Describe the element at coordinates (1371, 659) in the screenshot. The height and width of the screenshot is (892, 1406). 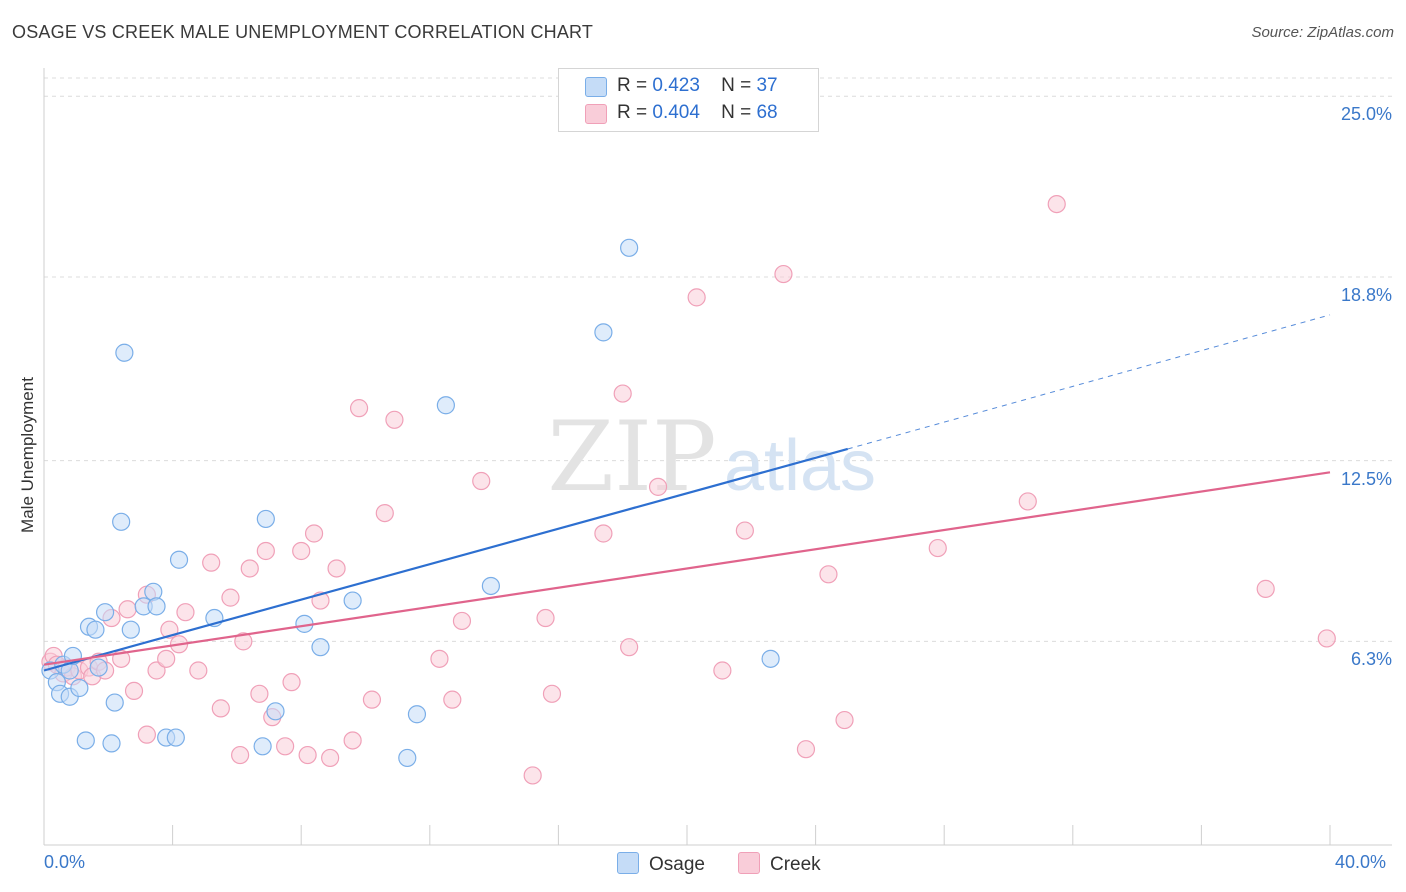
I see `y-tick-label: 6.3%` at that location.